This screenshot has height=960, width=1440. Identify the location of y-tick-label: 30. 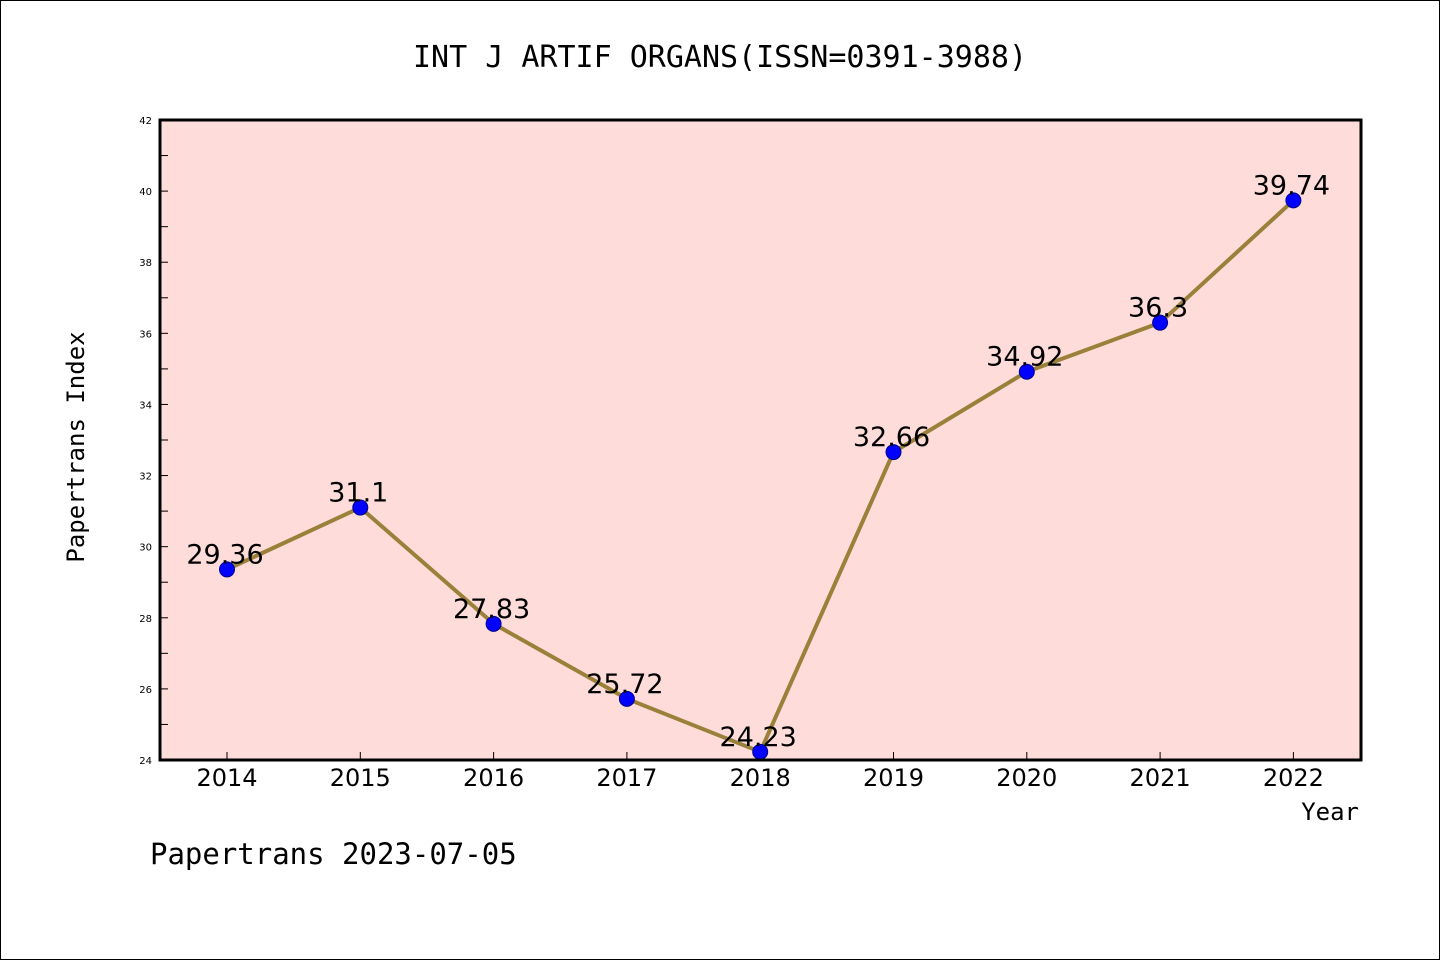
(145, 548).